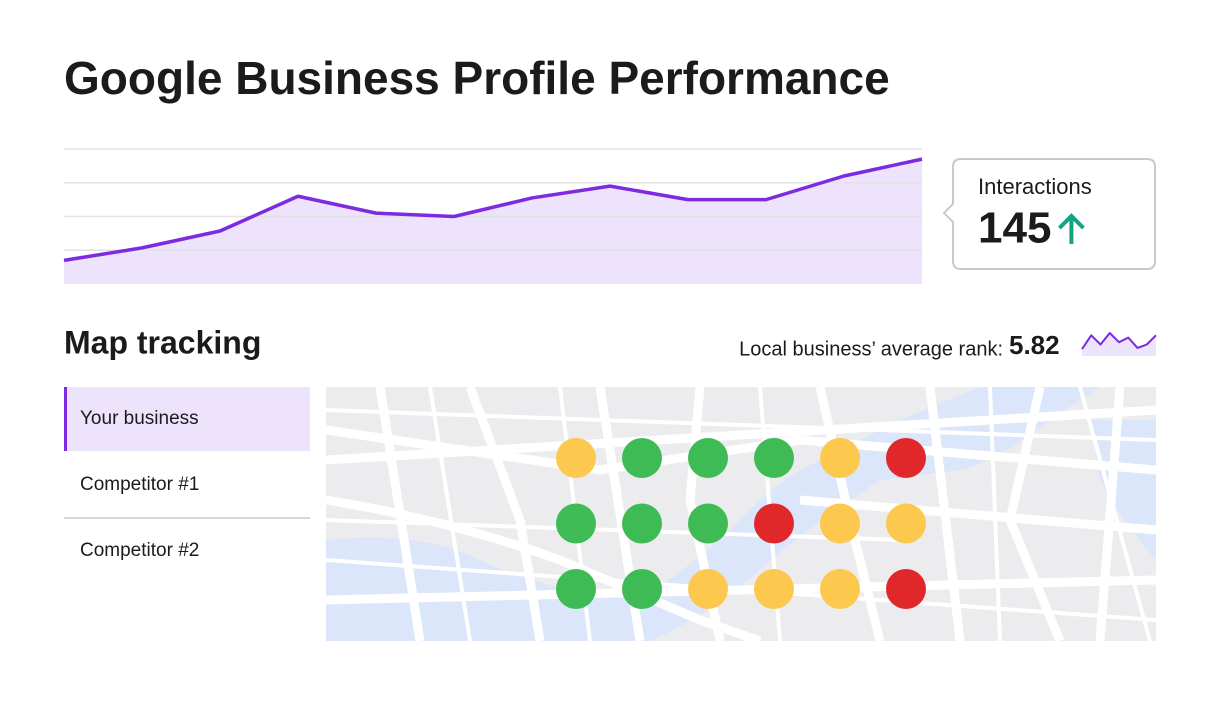 Image resolution: width=1220 pixels, height=712 pixels. Describe the element at coordinates (65, 419) in the screenshot. I see `active-tab-marker` at that location.